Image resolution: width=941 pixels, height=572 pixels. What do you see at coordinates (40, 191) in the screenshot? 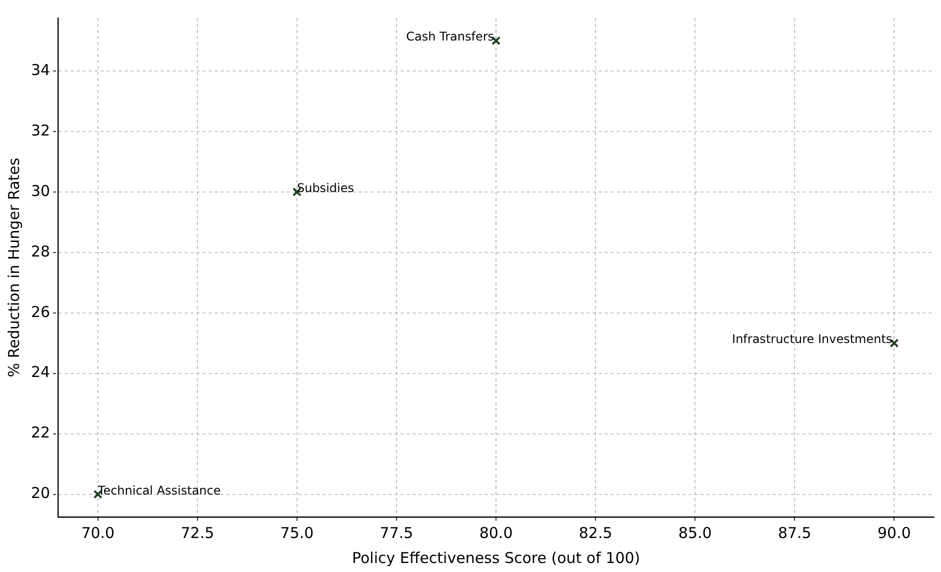
I see `y-tick-label: 30` at bounding box center [40, 191].